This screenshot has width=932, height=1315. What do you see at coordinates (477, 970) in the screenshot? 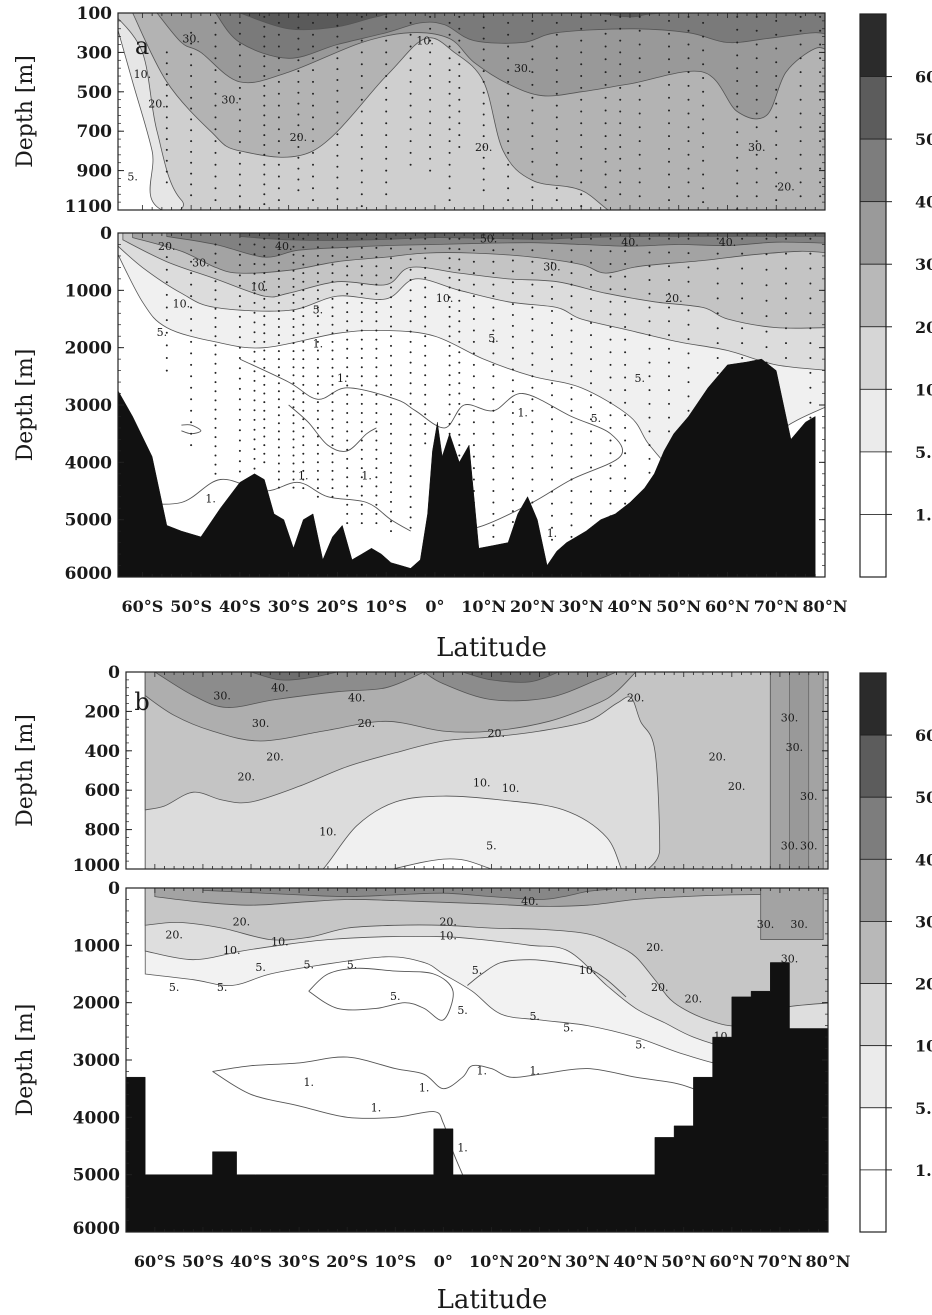
I see `contour-label: 5.` at bounding box center [477, 970].